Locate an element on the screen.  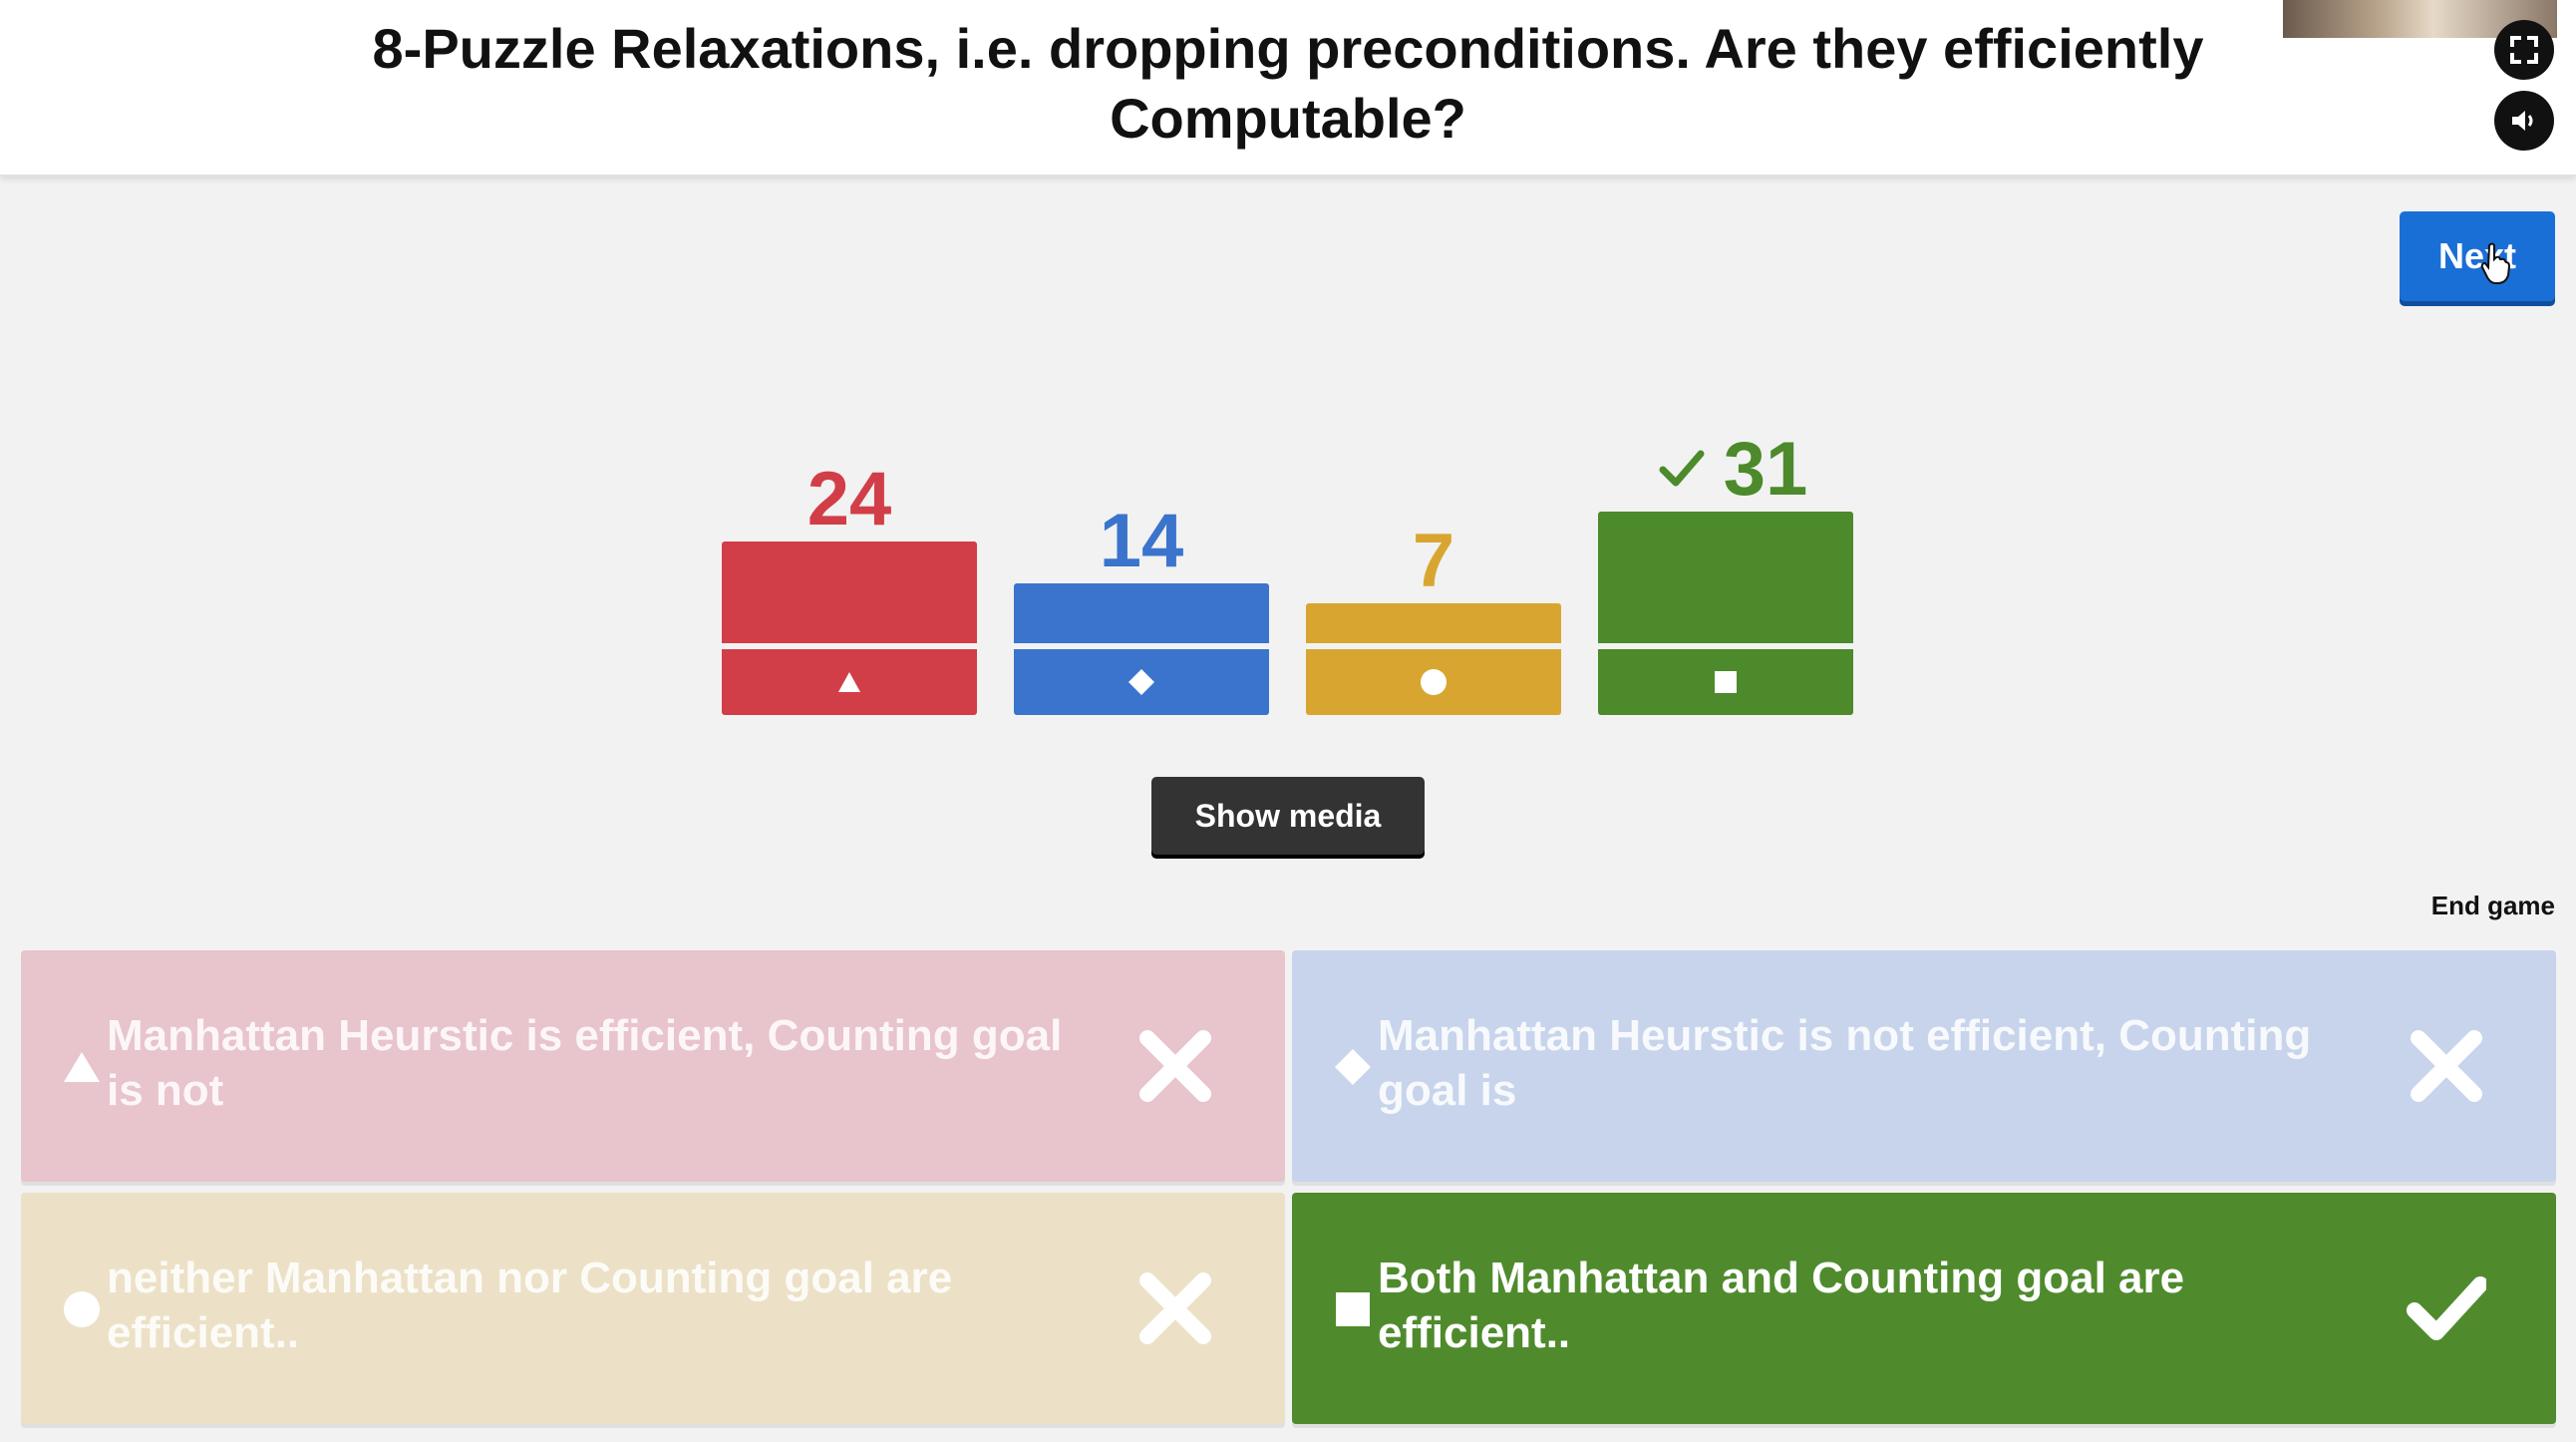
result-count-square: 31 is located at coordinates (1765, 470).